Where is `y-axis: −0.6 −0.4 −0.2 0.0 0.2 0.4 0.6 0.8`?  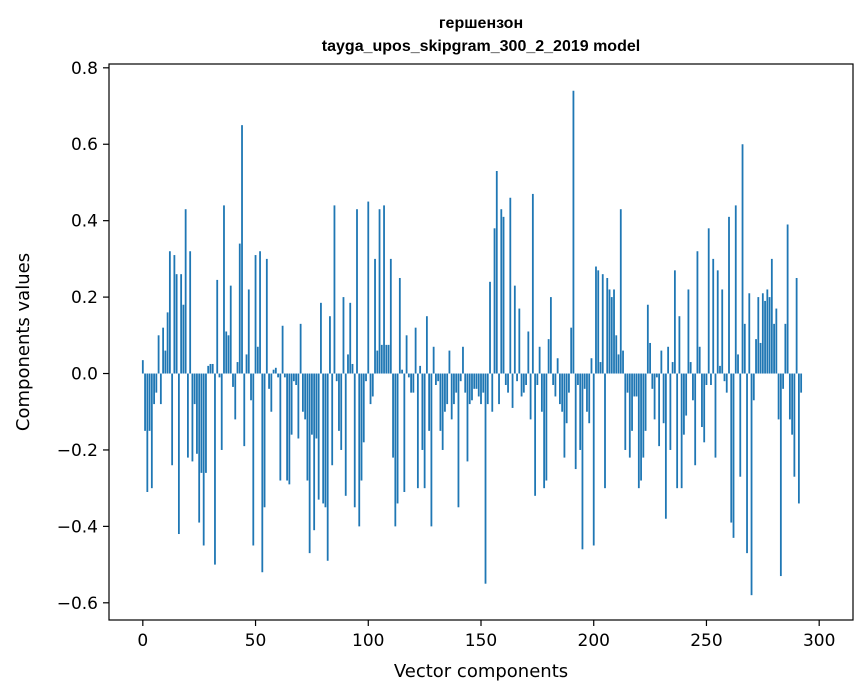 y-axis: −0.6 −0.4 −0.2 0.0 0.2 0.4 0.6 0.8 is located at coordinates (83, 336).